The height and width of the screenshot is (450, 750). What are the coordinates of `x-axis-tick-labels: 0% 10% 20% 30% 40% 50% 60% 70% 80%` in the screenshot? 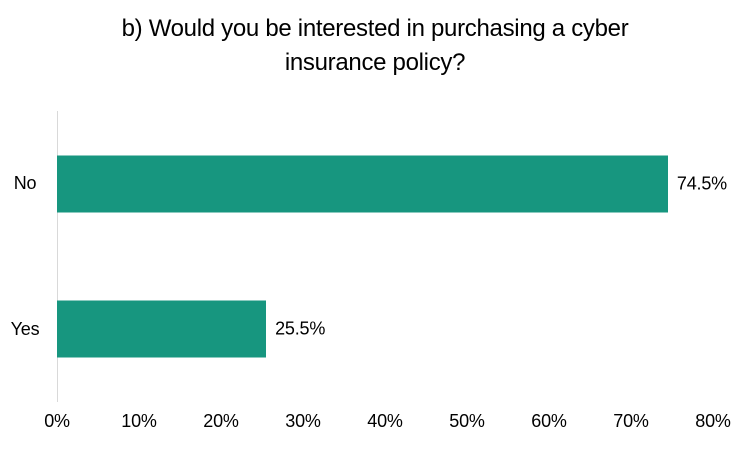 It's located at (387, 419).